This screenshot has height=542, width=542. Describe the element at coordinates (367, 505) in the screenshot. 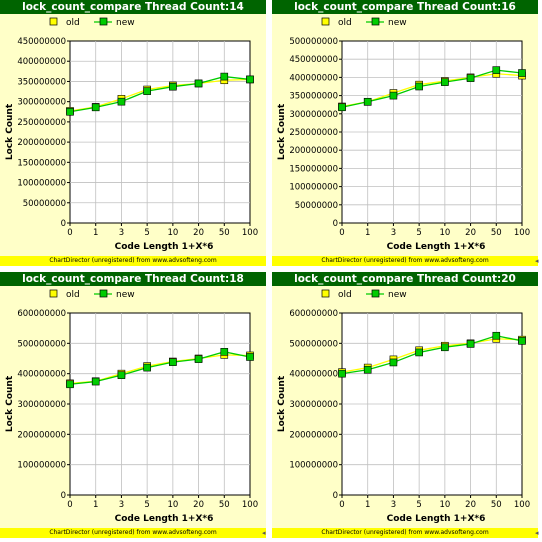

I see `x-tick-label: 1` at that location.